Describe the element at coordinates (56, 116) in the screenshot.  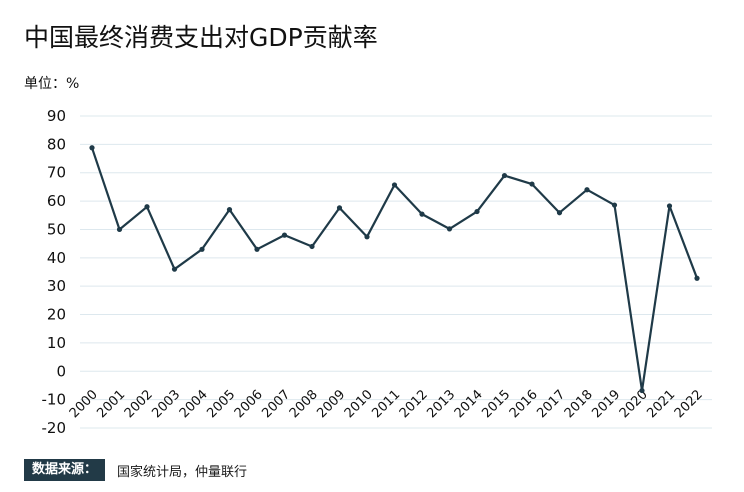
I see `y-tick-label: 90` at that location.